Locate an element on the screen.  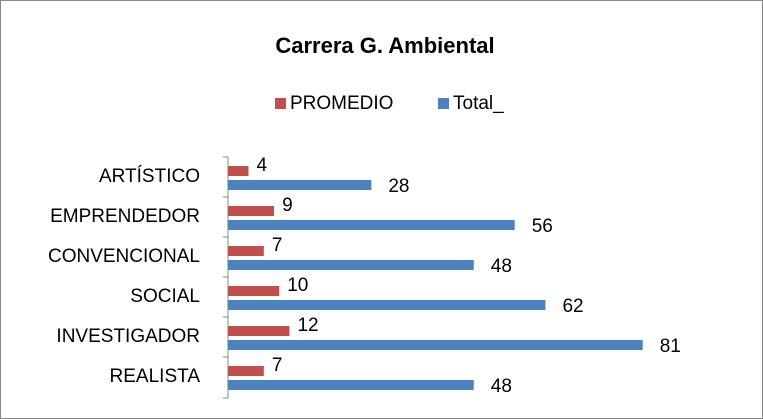
legend-label: PROMEDIO is located at coordinates (341, 103).